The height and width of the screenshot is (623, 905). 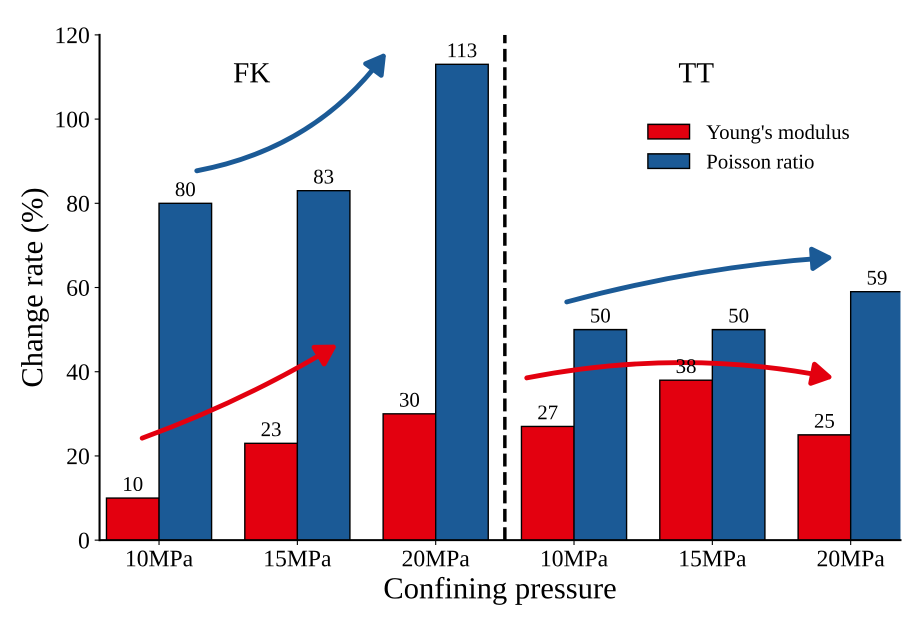 I want to click on legend-label: Poisson ratio, so click(x=760, y=161).